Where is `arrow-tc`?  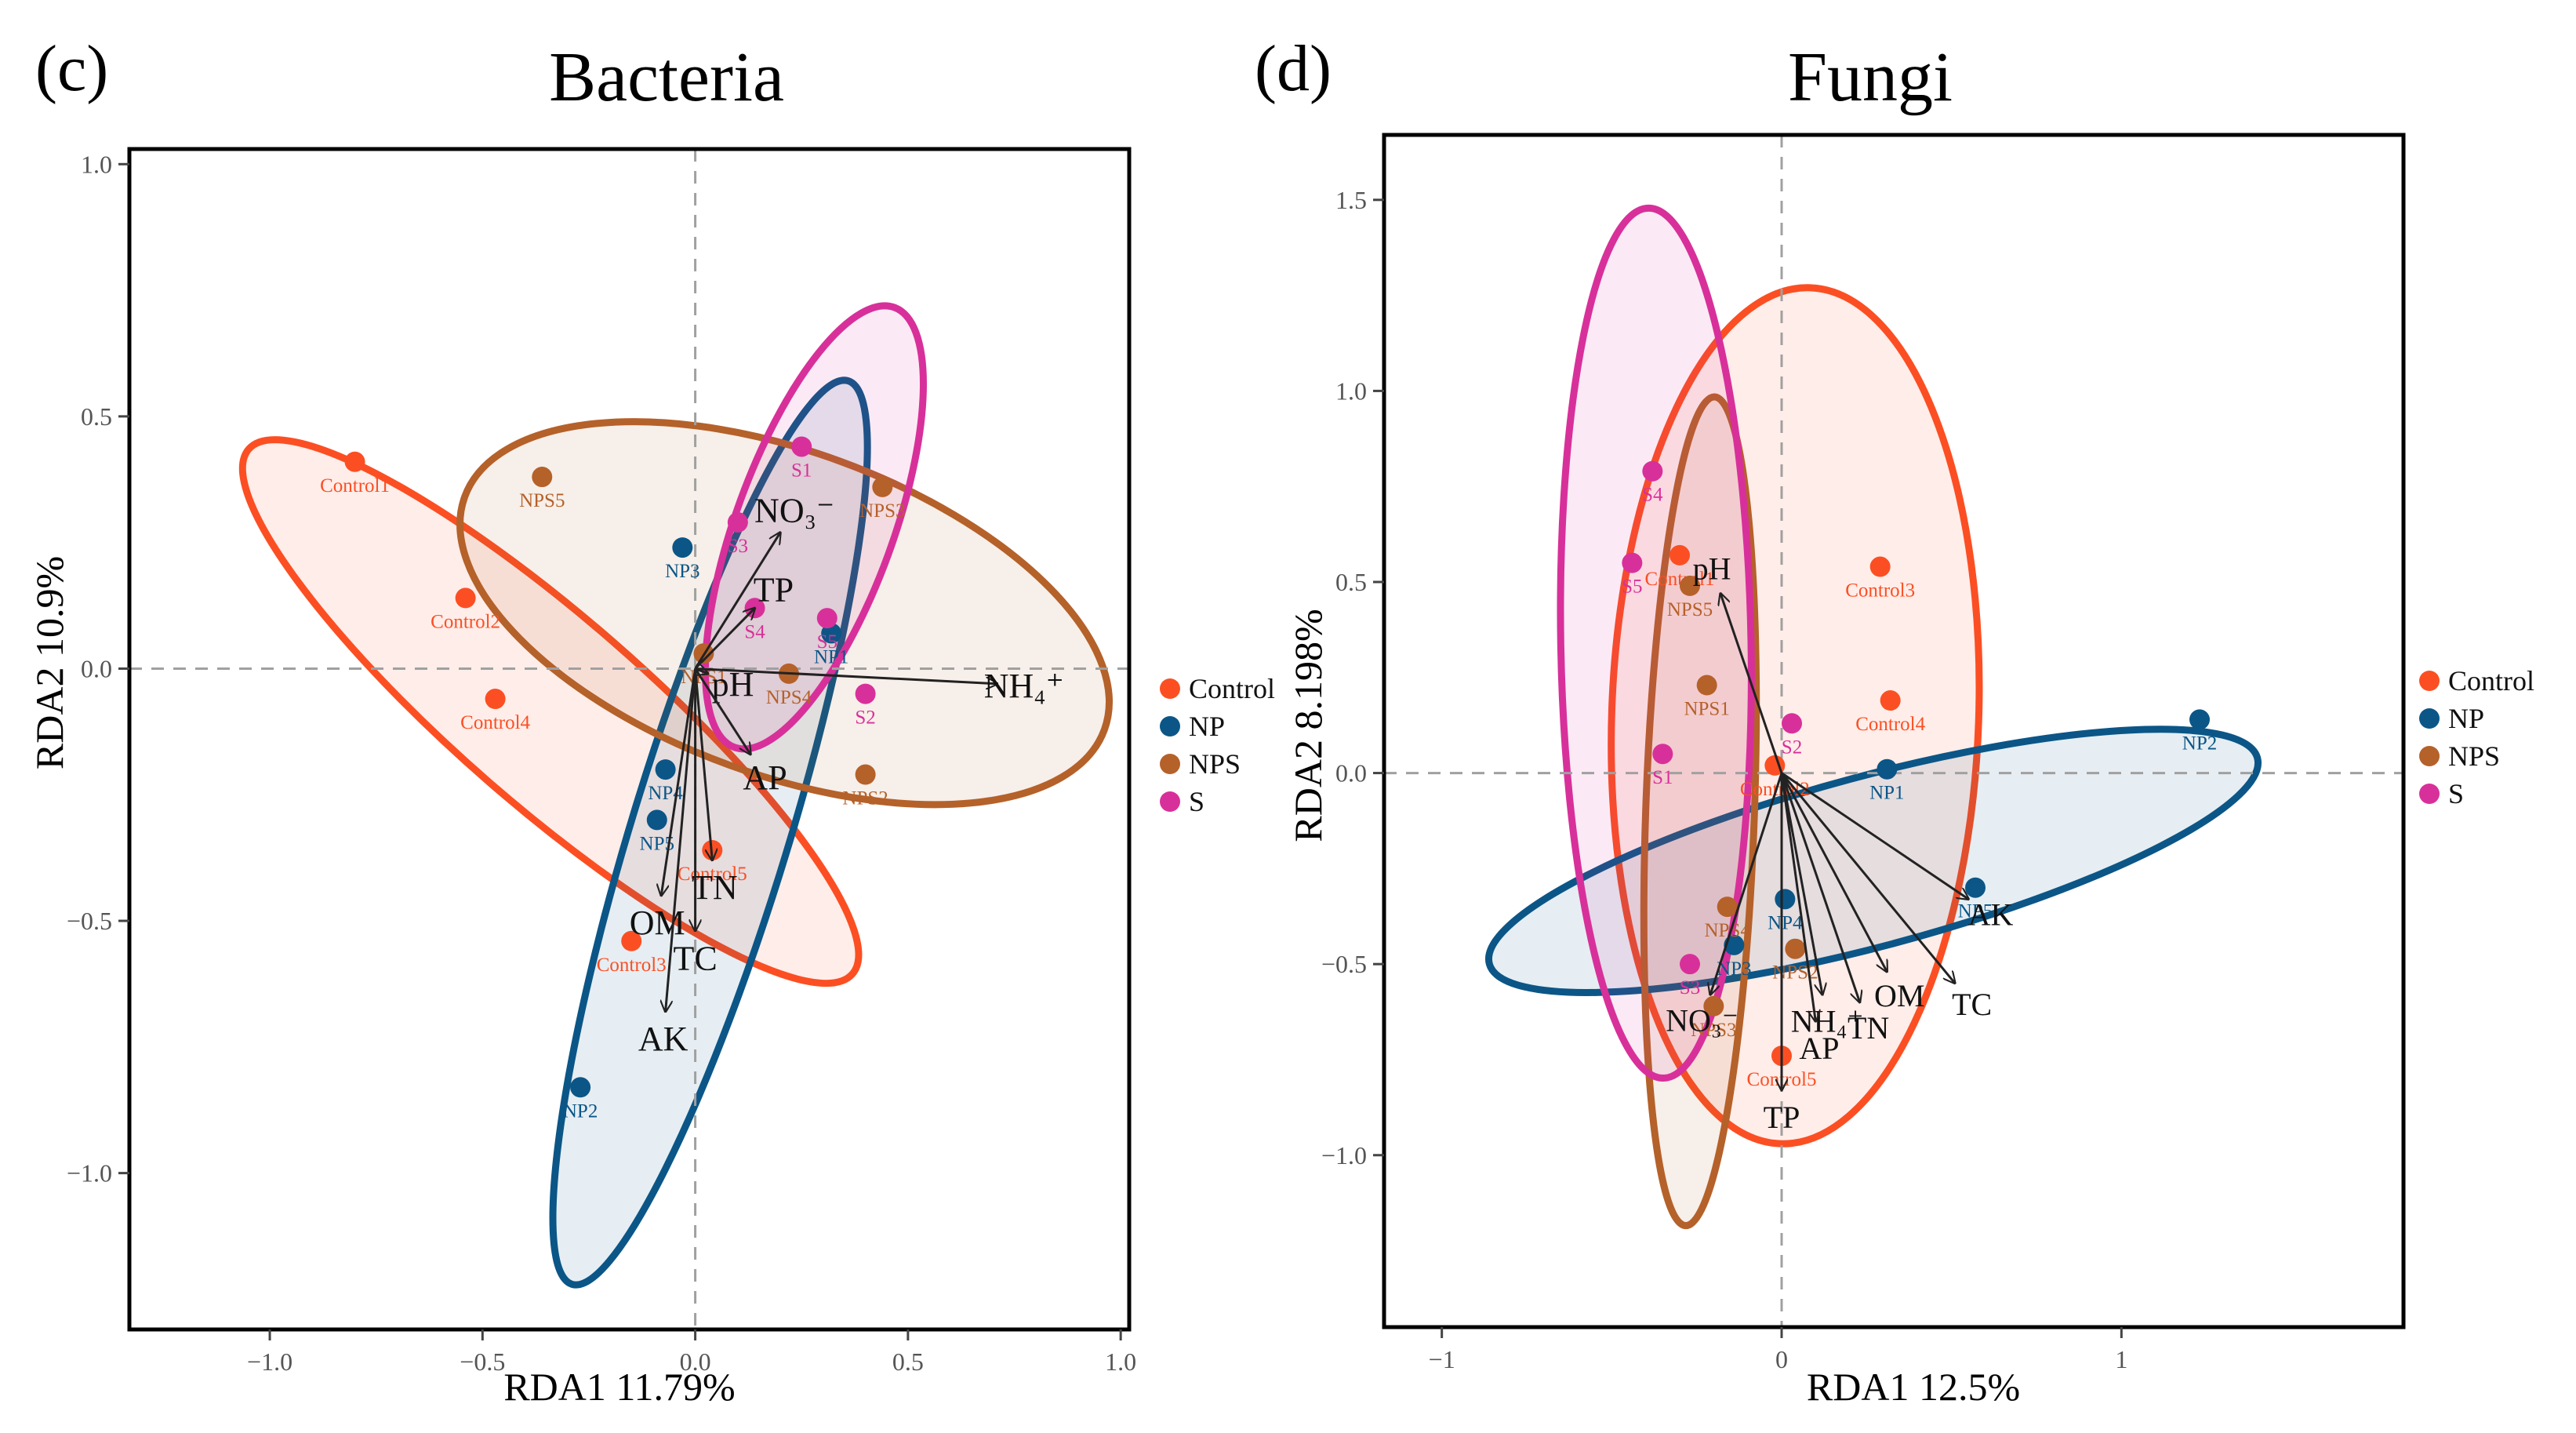
arrow-tc is located at coordinates (1867, 878).